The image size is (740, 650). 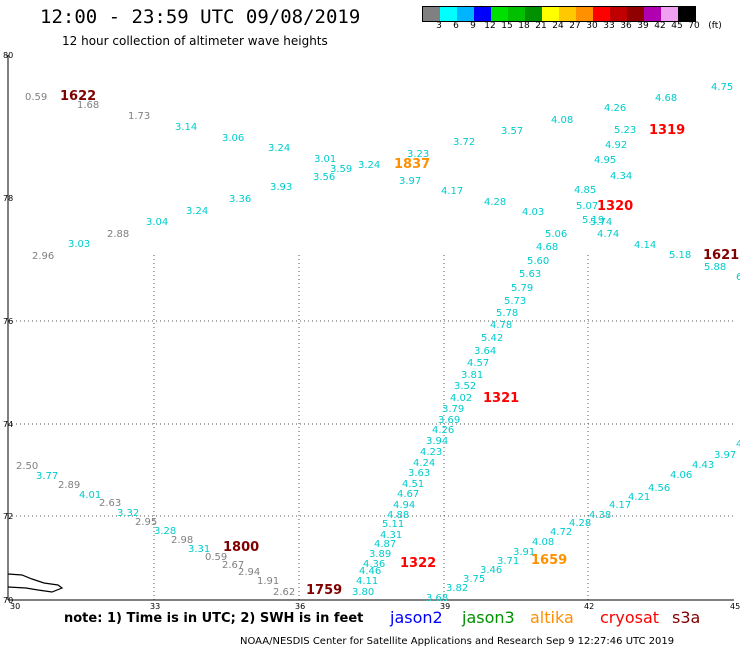 I want to click on wave-height-label: 2.95, so click(x=146, y=522).